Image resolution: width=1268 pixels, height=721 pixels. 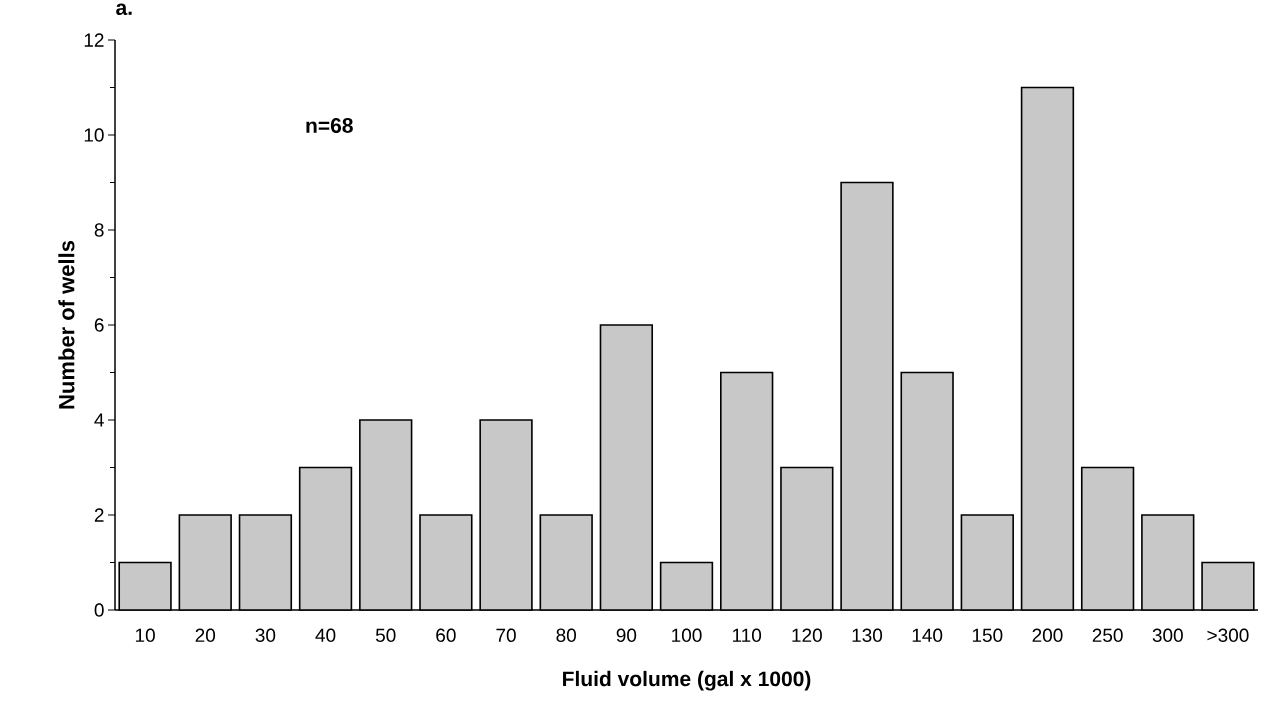 I want to click on x-tick-label: 70, so click(x=506, y=635).